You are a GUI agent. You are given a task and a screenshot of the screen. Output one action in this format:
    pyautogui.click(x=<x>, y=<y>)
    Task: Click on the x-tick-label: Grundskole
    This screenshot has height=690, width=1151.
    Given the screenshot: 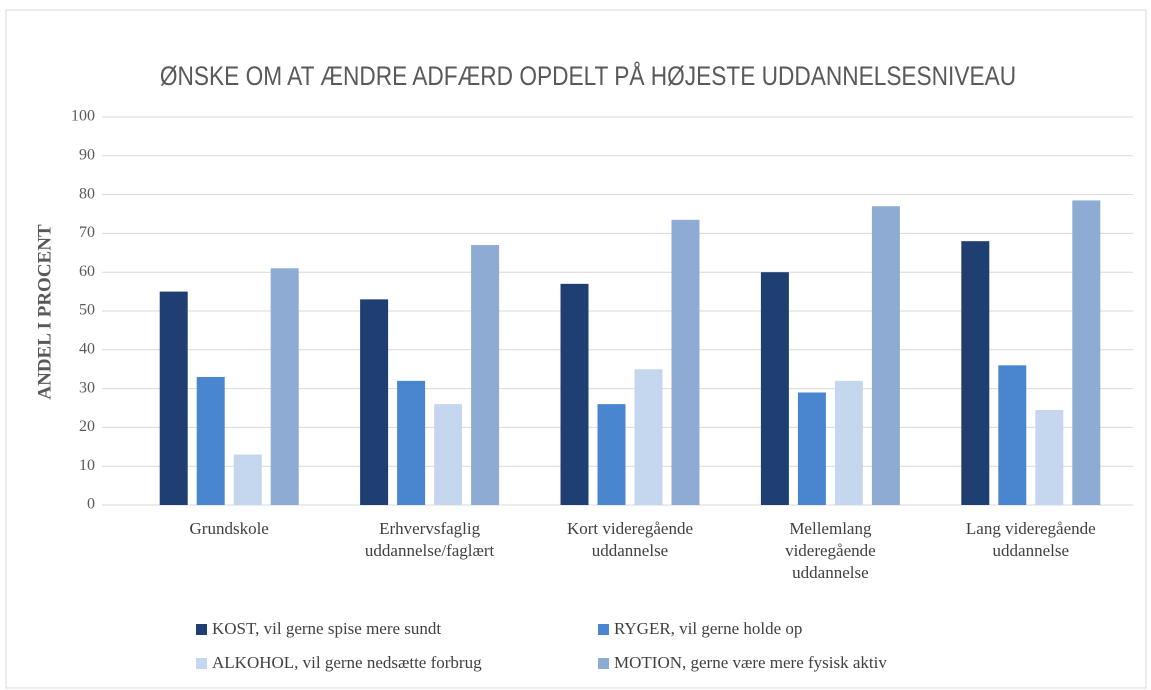 What is the action you would take?
    pyautogui.click(x=229, y=528)
    